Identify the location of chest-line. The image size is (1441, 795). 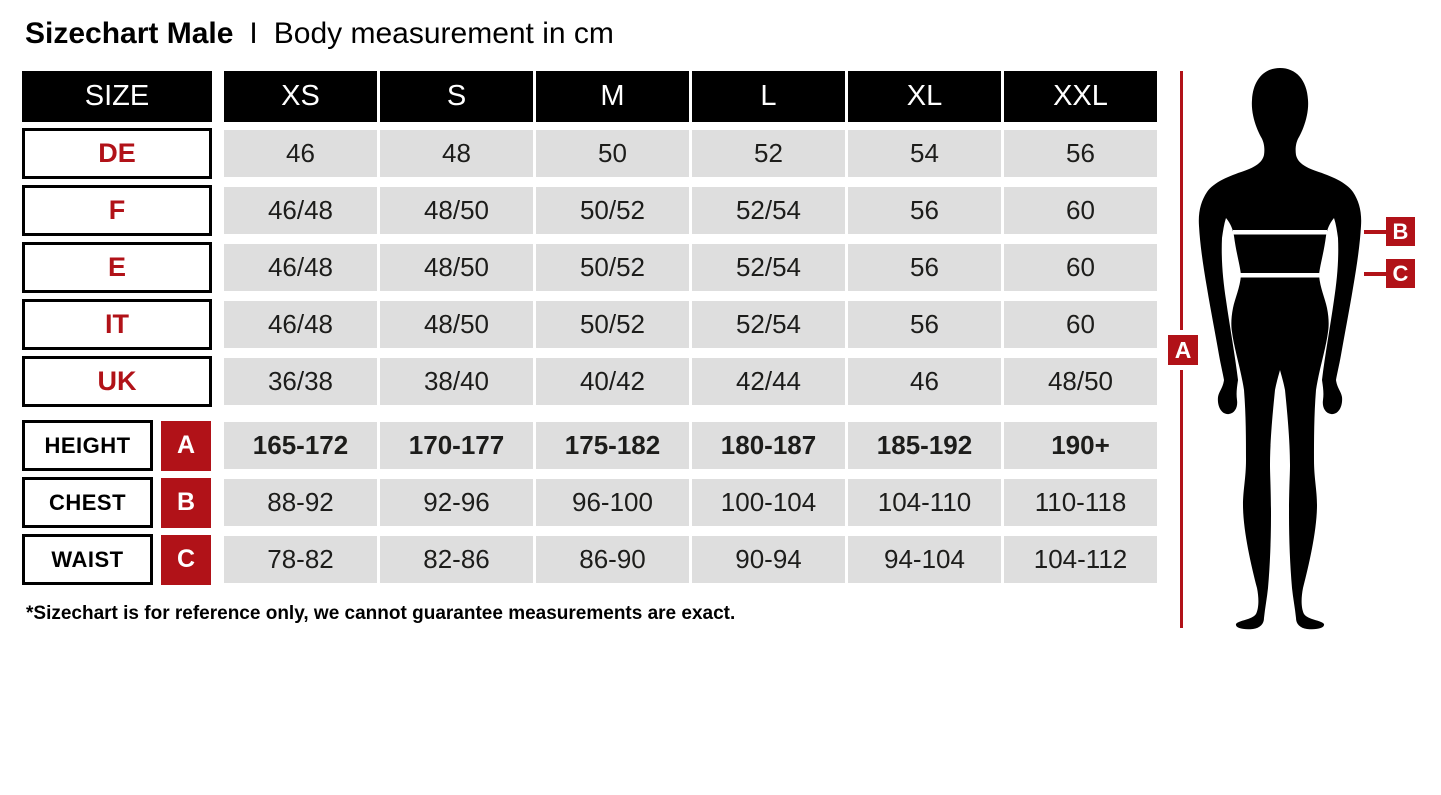
(1280, 232).